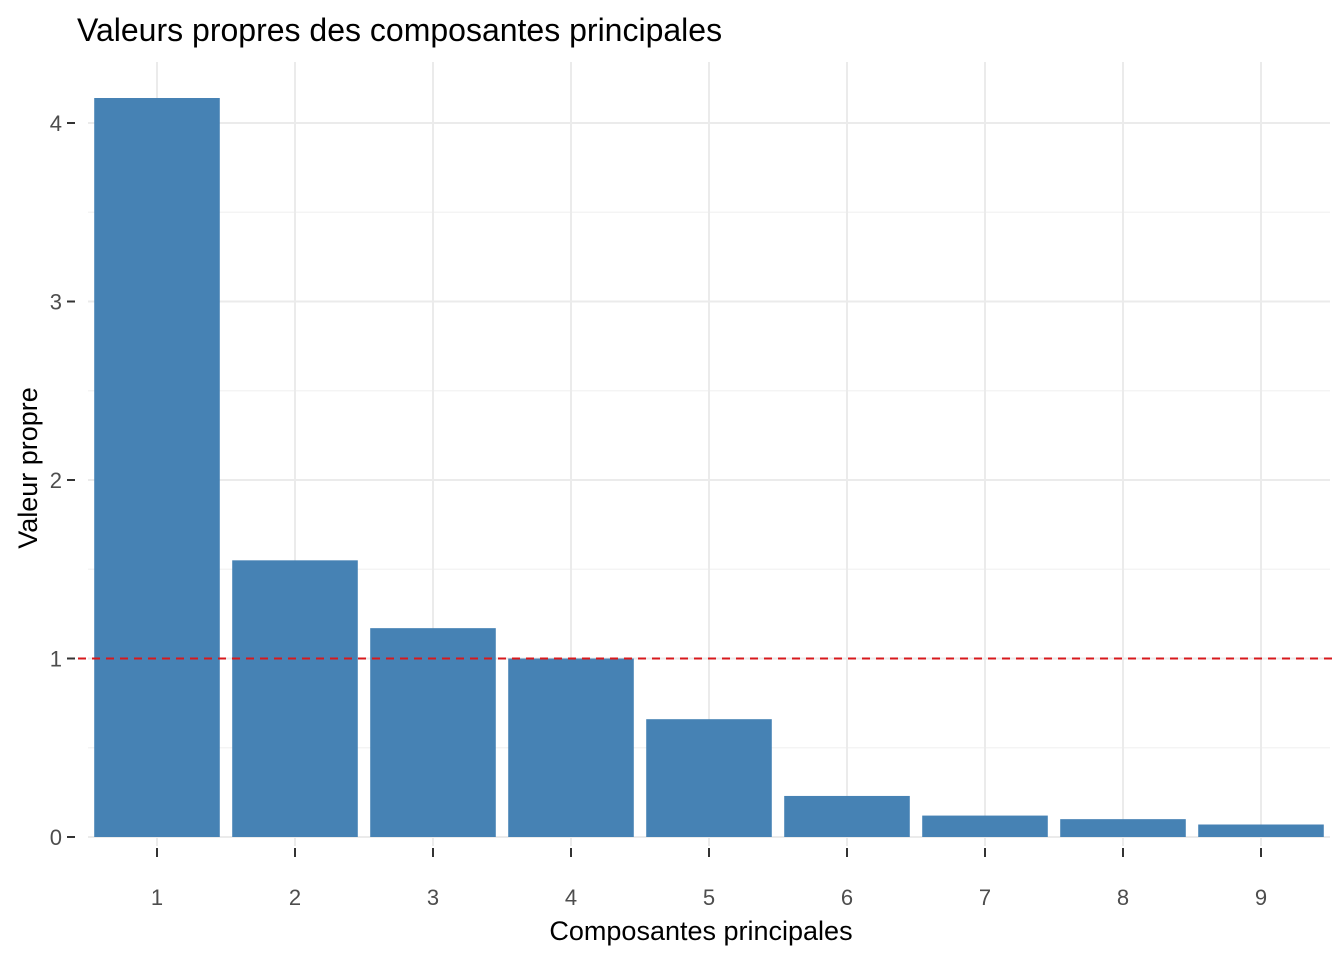 This screenshot has height=960, width=1344. What do you see at coordinates (709, 897) in the screenshot?
I see `x-tick-label: 5` at bounding box center [709, 897].